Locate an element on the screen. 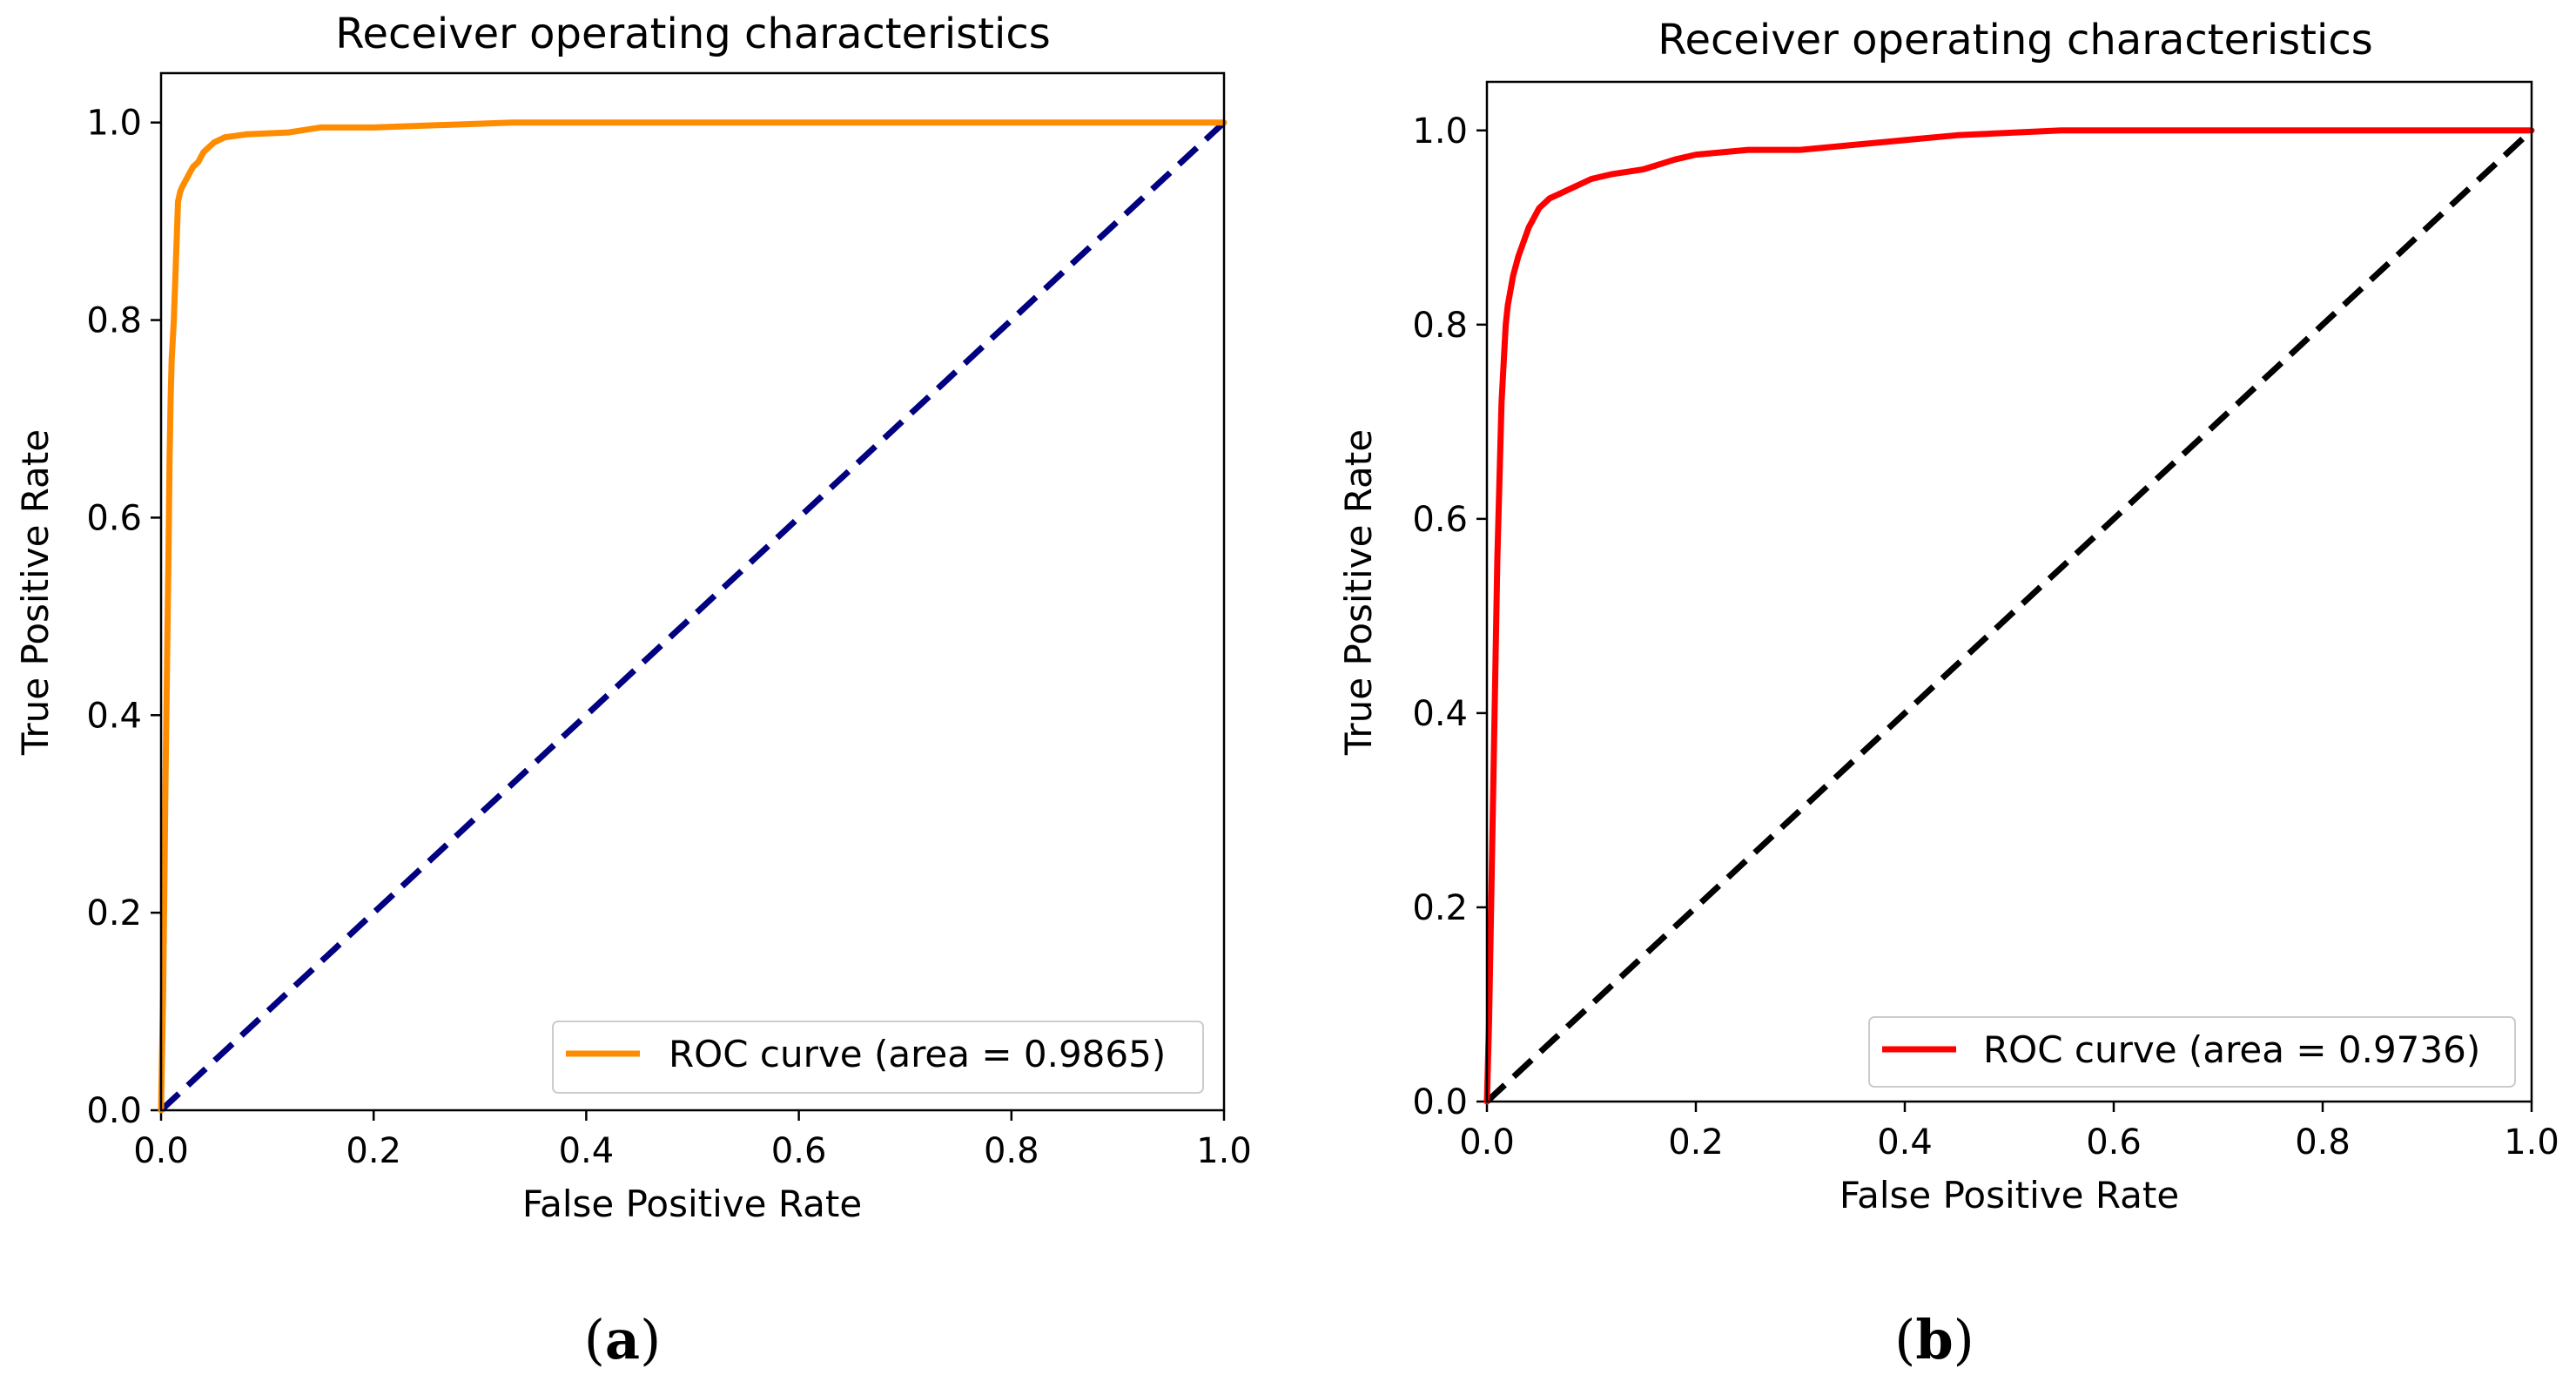 The height and width of the screenshot is (1395, 2576). legend-label: ROC curve (area = 0.9865) is located at coordinates (917, 1054).